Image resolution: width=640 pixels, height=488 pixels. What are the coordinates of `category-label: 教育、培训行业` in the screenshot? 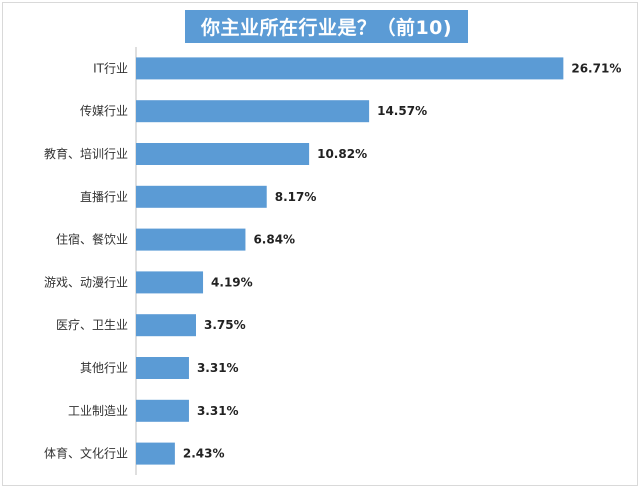 It's located at (86, 153).